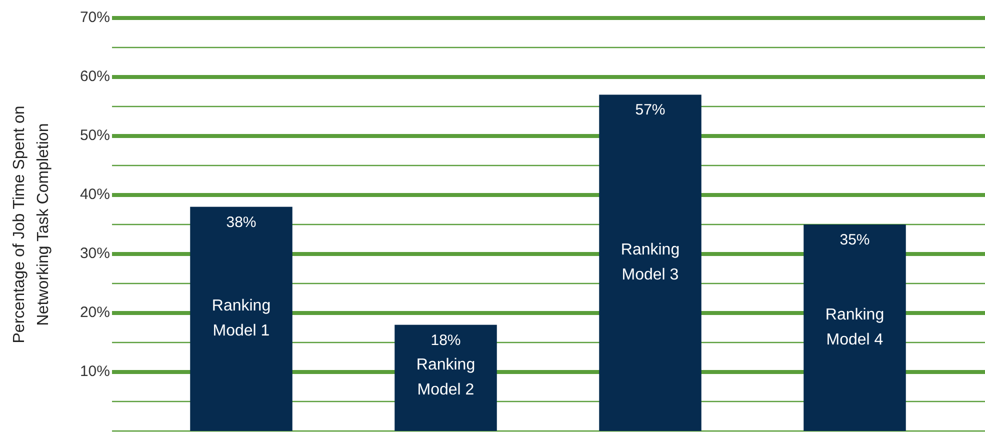 This screenshot has width=985, height=432. What do you see at coordinates (95, 17) in the screenshot?
I see `y-tick-label: 70%` at bounding box center [95, 17].